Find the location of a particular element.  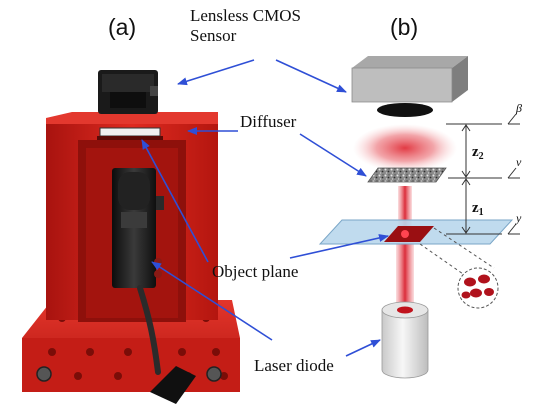

arrow-laser-schematic is located at coordinates (363, 348).